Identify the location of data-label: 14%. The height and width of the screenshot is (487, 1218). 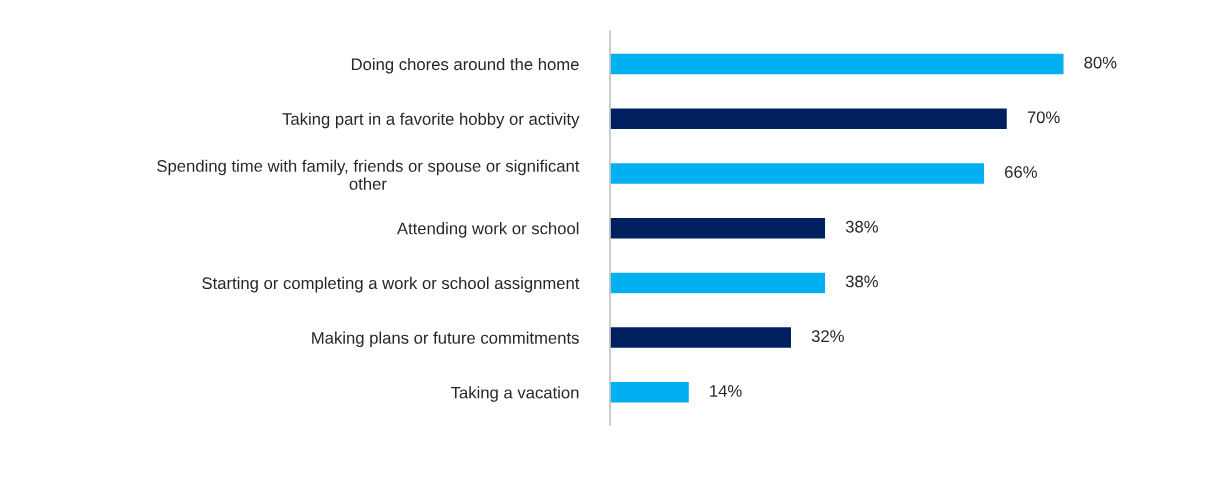
(726, 391).